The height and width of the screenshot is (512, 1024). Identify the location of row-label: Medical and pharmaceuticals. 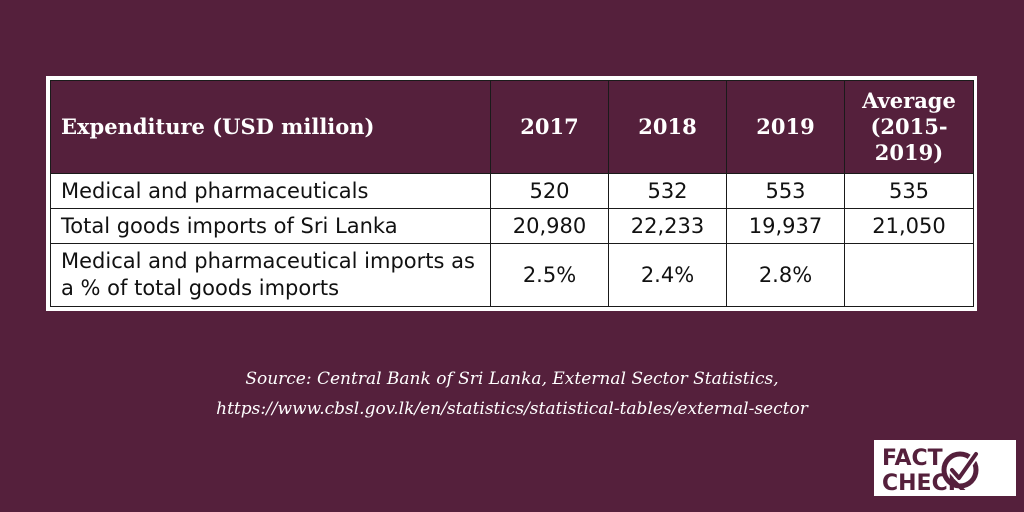
(270, 191).